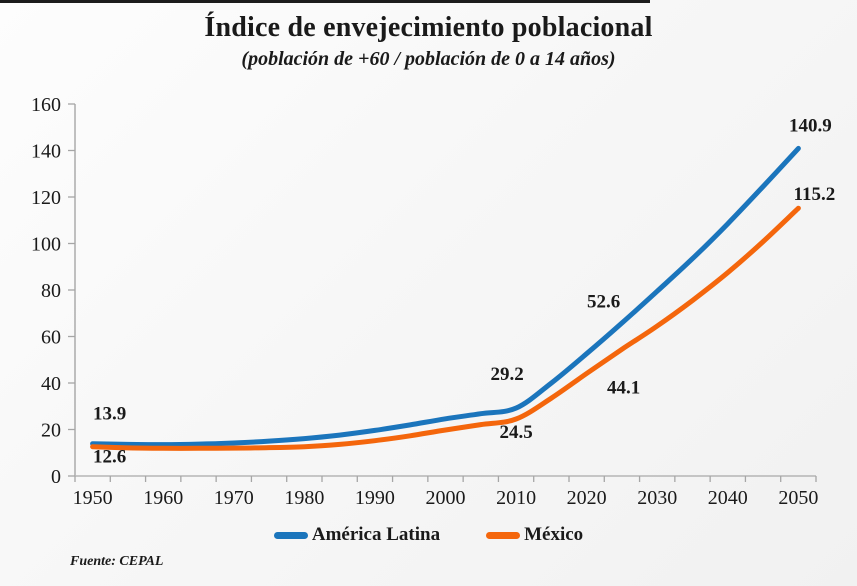  I want to click on svg-text: 2040, so click(728, 498).